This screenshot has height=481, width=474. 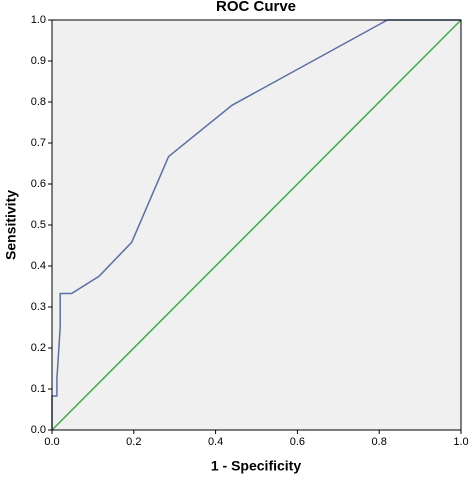 I want to click on x-tick-label: 0.0, so click(x=51, y=442).